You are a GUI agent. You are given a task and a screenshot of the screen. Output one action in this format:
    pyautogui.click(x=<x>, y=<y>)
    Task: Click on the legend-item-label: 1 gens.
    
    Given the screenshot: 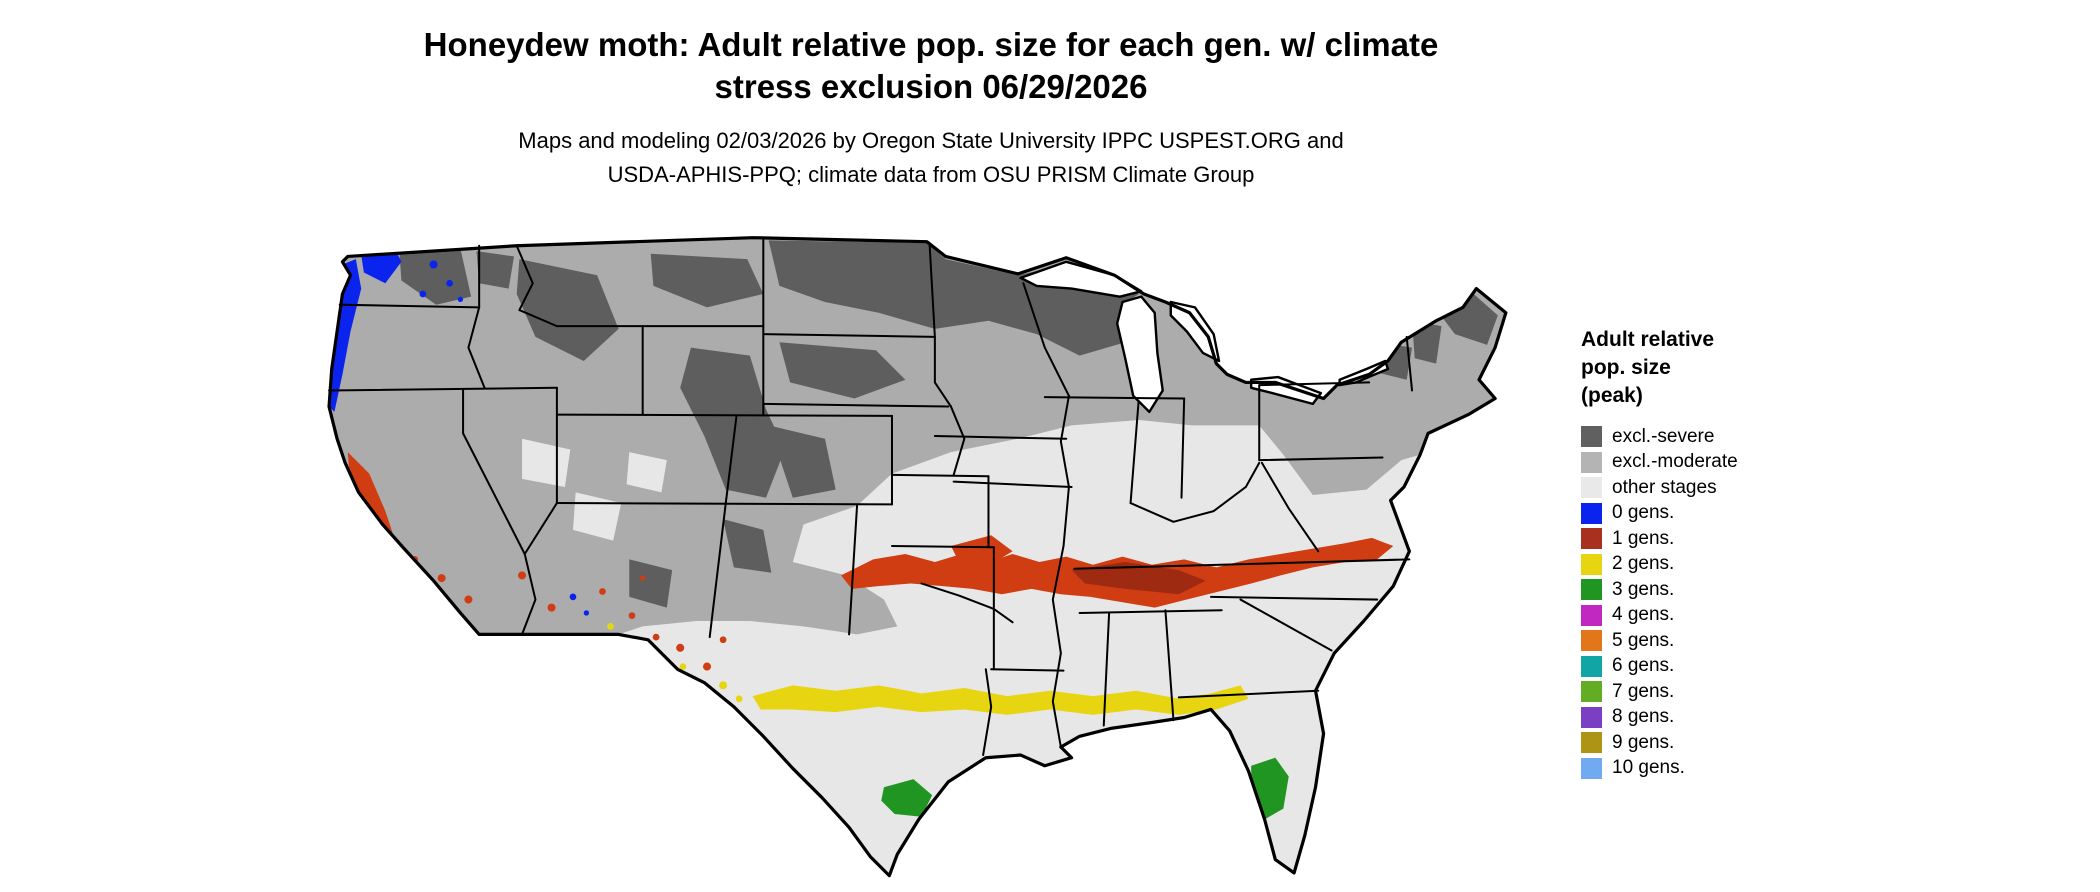 What is the action you would take?
    pyautogui.click(x=1643, y=538)
    